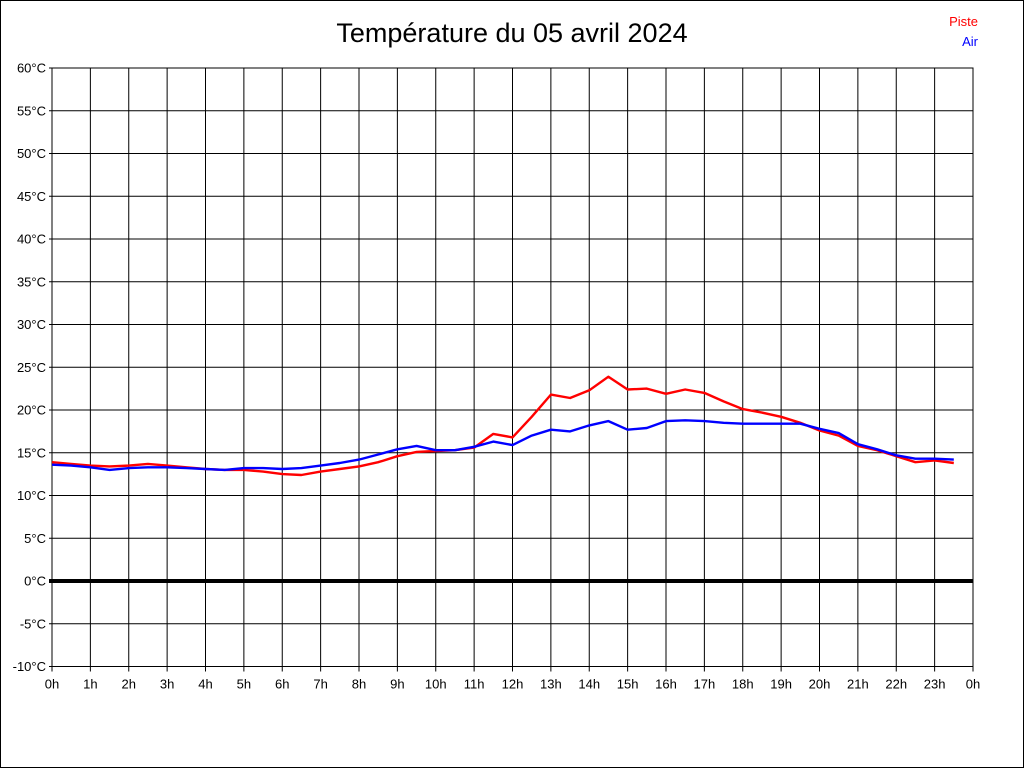 Image resolution: width=1024 pixels, height=768 pixels. I want to click on y-axis-label: 40°C, so click(31, 239).